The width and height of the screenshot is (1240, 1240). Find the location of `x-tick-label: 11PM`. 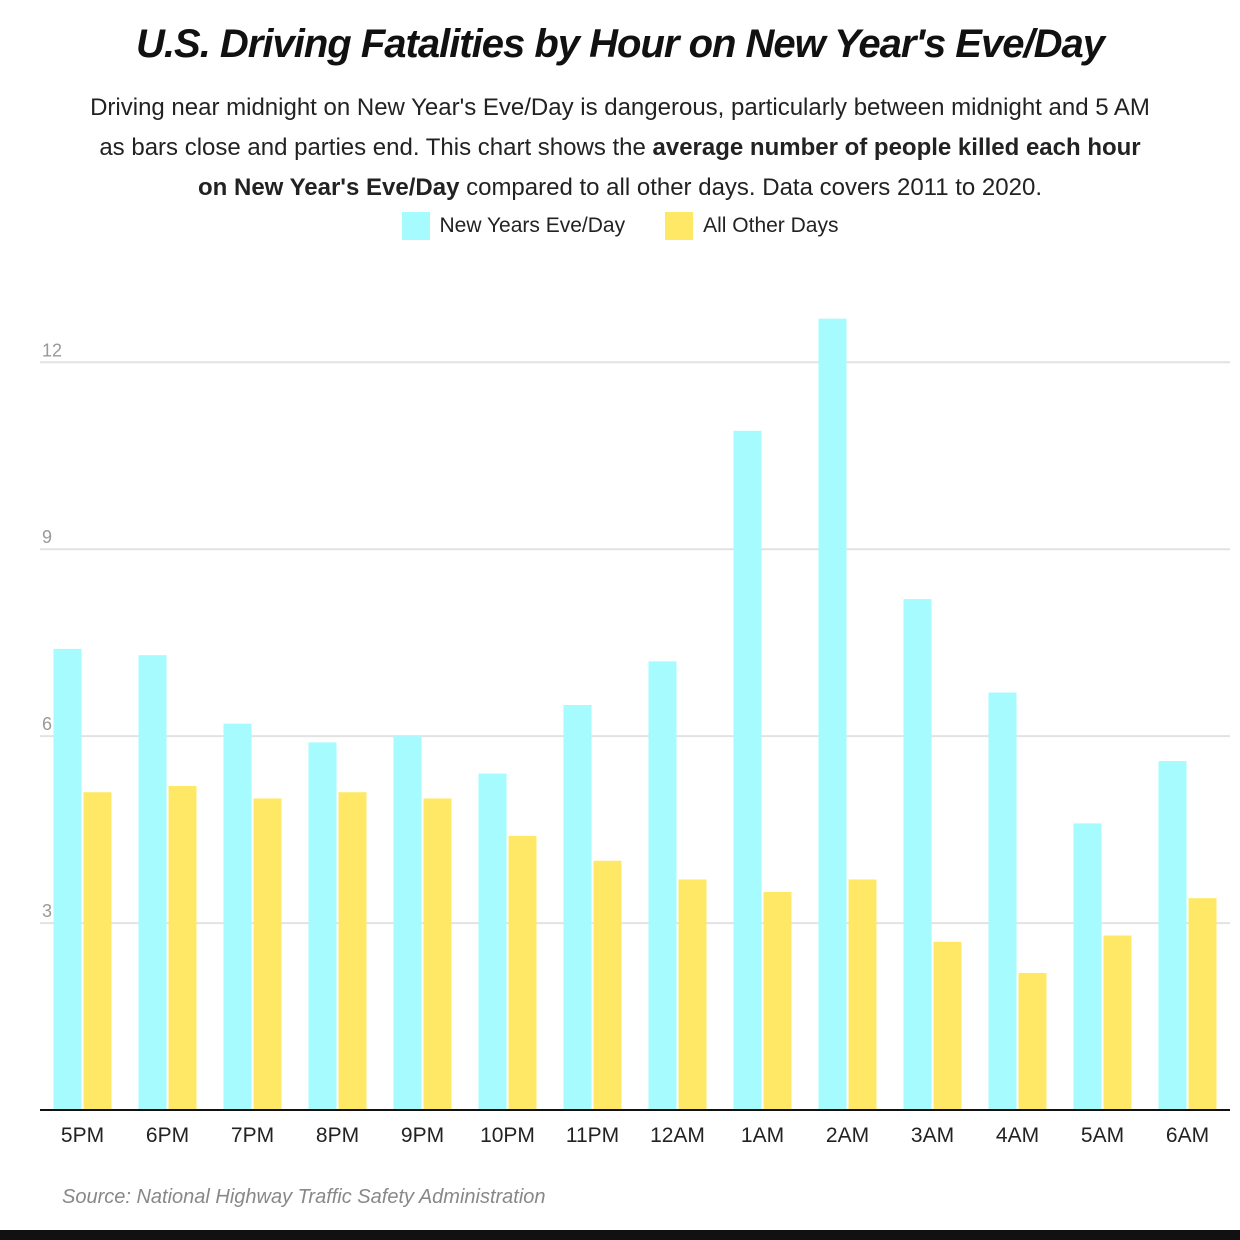

x-tick-label: 11PM is located at coordinates (592, 1135).